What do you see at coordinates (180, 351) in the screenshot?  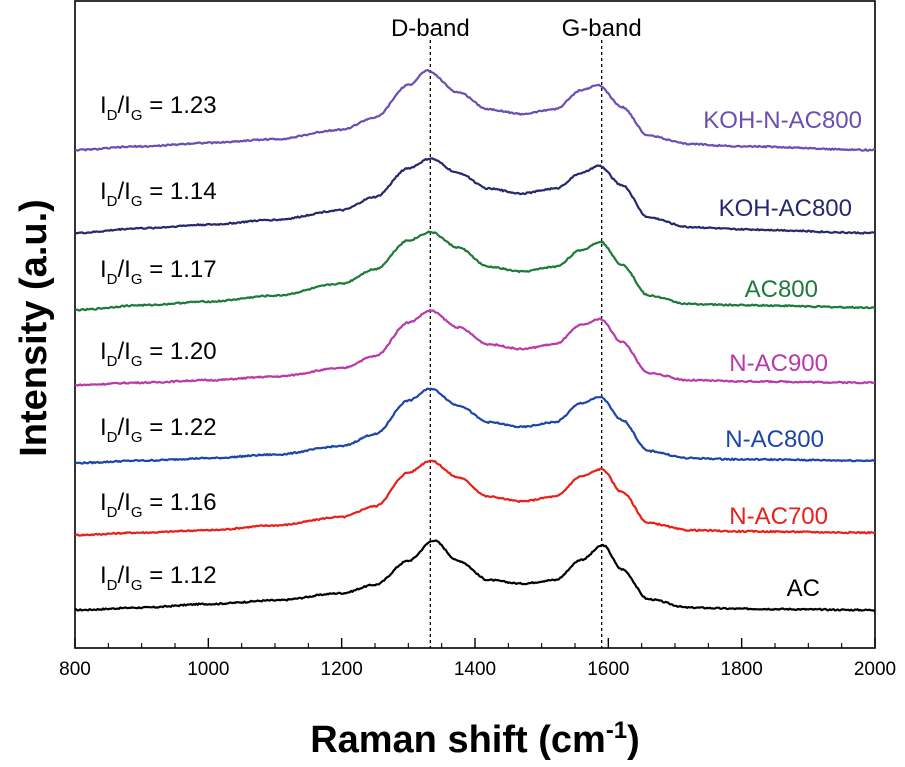 I see `ratio-label-value: = 1.20` at bounding box center [180, 351].